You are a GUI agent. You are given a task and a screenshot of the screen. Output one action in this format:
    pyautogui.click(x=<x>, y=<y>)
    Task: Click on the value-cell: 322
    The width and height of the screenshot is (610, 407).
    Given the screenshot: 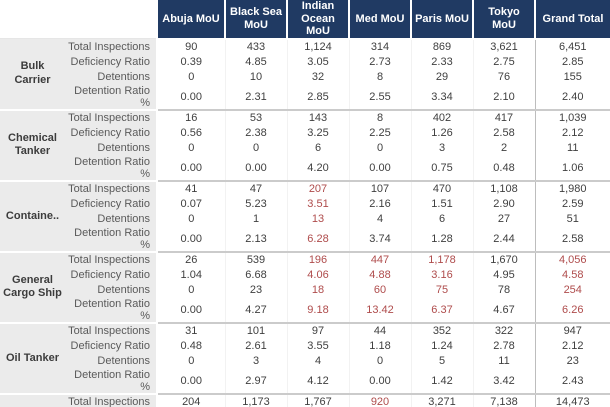 What is the action you would take?
    pyautogui.click(x=503, y=330)
    